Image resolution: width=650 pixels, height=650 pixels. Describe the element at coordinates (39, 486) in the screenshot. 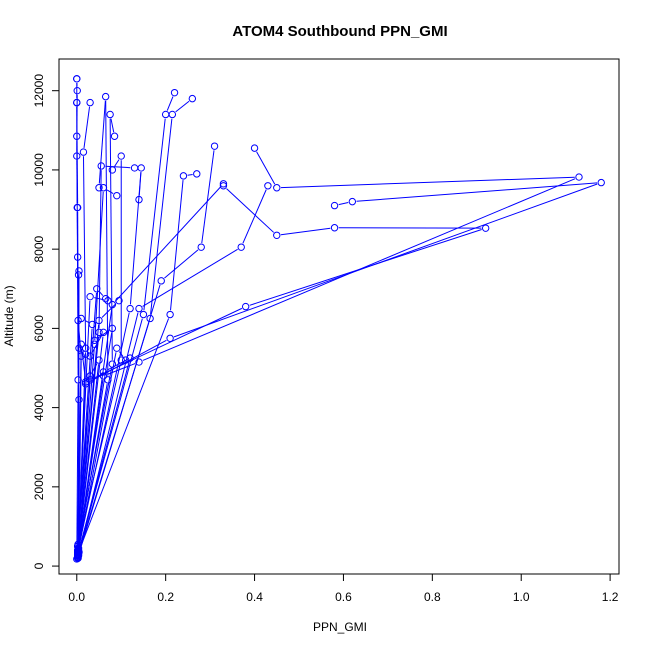

I see `y-tick-label: 2000` at that location.